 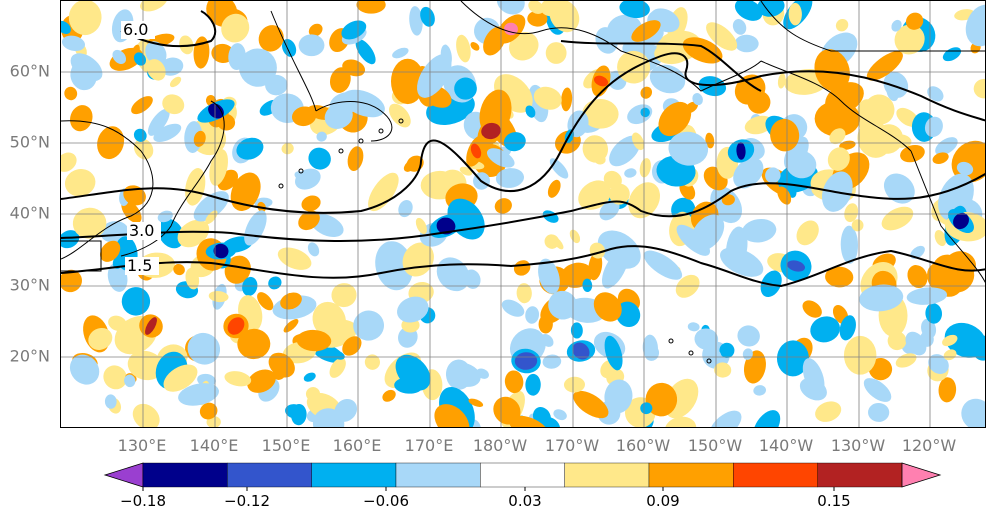 I want to click on colorbar, so click(x=522, y=476).